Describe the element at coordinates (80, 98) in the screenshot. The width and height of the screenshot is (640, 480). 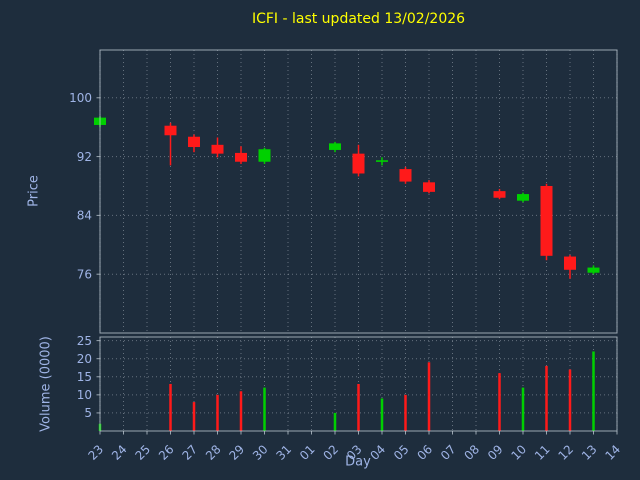
I see `price-tick-label: 100` at that location.